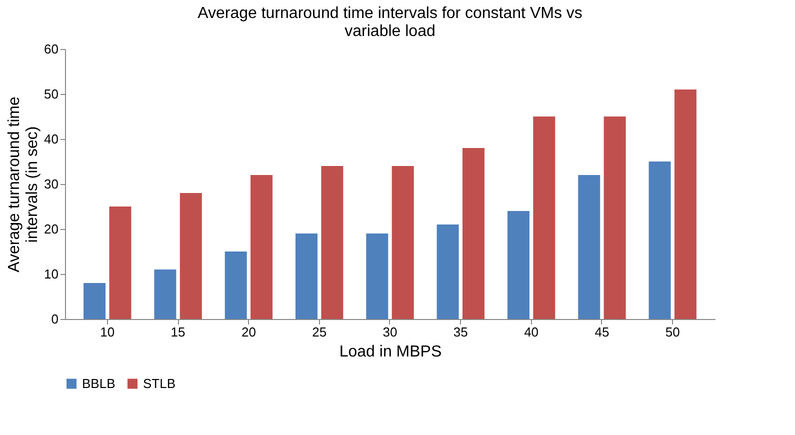  I want to click on y-tick-label: 40, so click(51, 139).